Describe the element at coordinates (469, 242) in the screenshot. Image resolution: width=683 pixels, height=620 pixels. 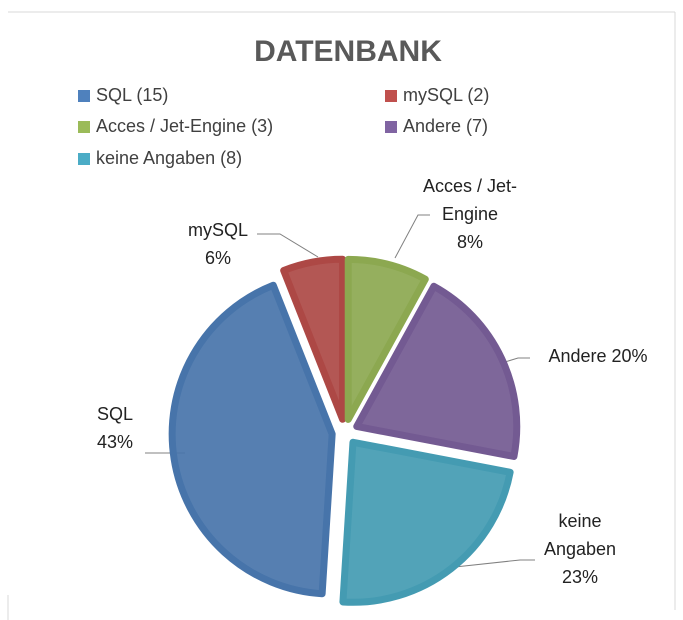
I see `data-label-value: 8%` at that location.